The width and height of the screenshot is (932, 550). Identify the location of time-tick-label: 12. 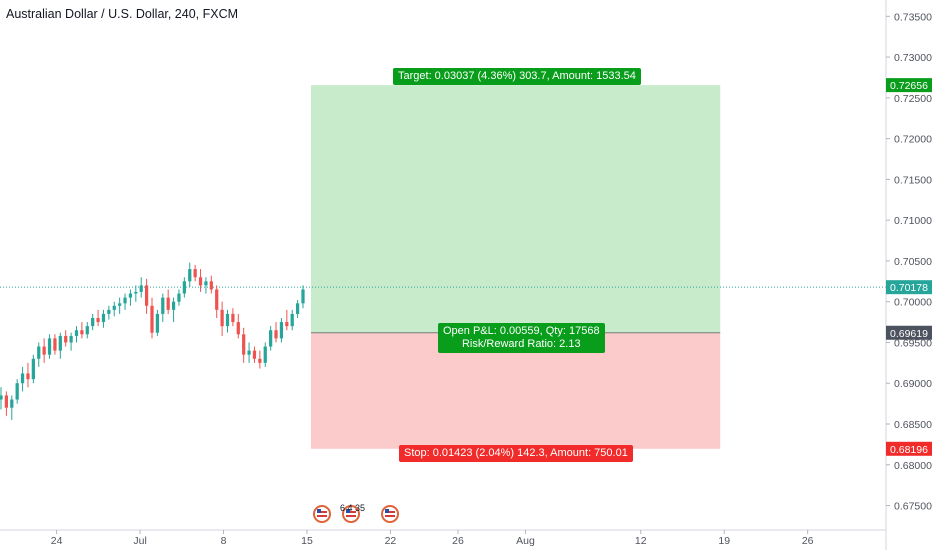
(641, 541).